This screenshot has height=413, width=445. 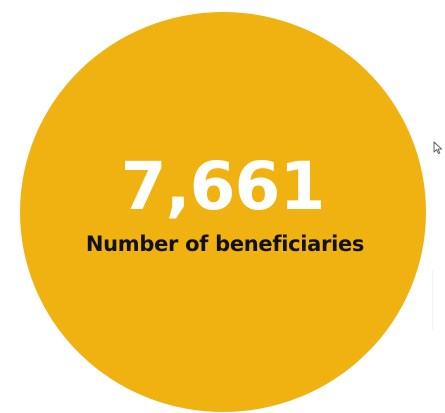 What do you see at coordinates (223, 186) in the screenshot?
I see `beneficiaries-count: 7,661` at bounding box center [223, 186].